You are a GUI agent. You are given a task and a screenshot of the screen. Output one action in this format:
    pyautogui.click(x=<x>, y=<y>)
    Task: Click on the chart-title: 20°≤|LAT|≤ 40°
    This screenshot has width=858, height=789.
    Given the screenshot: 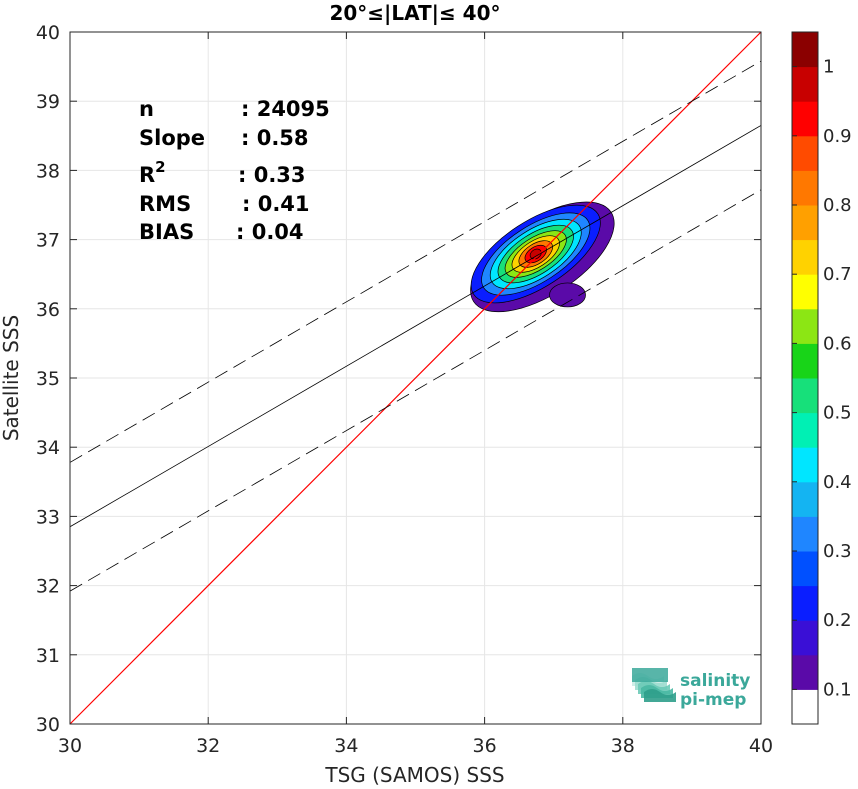 What is the action you would take?
    pyautogui.click(x=414, y=13)
    